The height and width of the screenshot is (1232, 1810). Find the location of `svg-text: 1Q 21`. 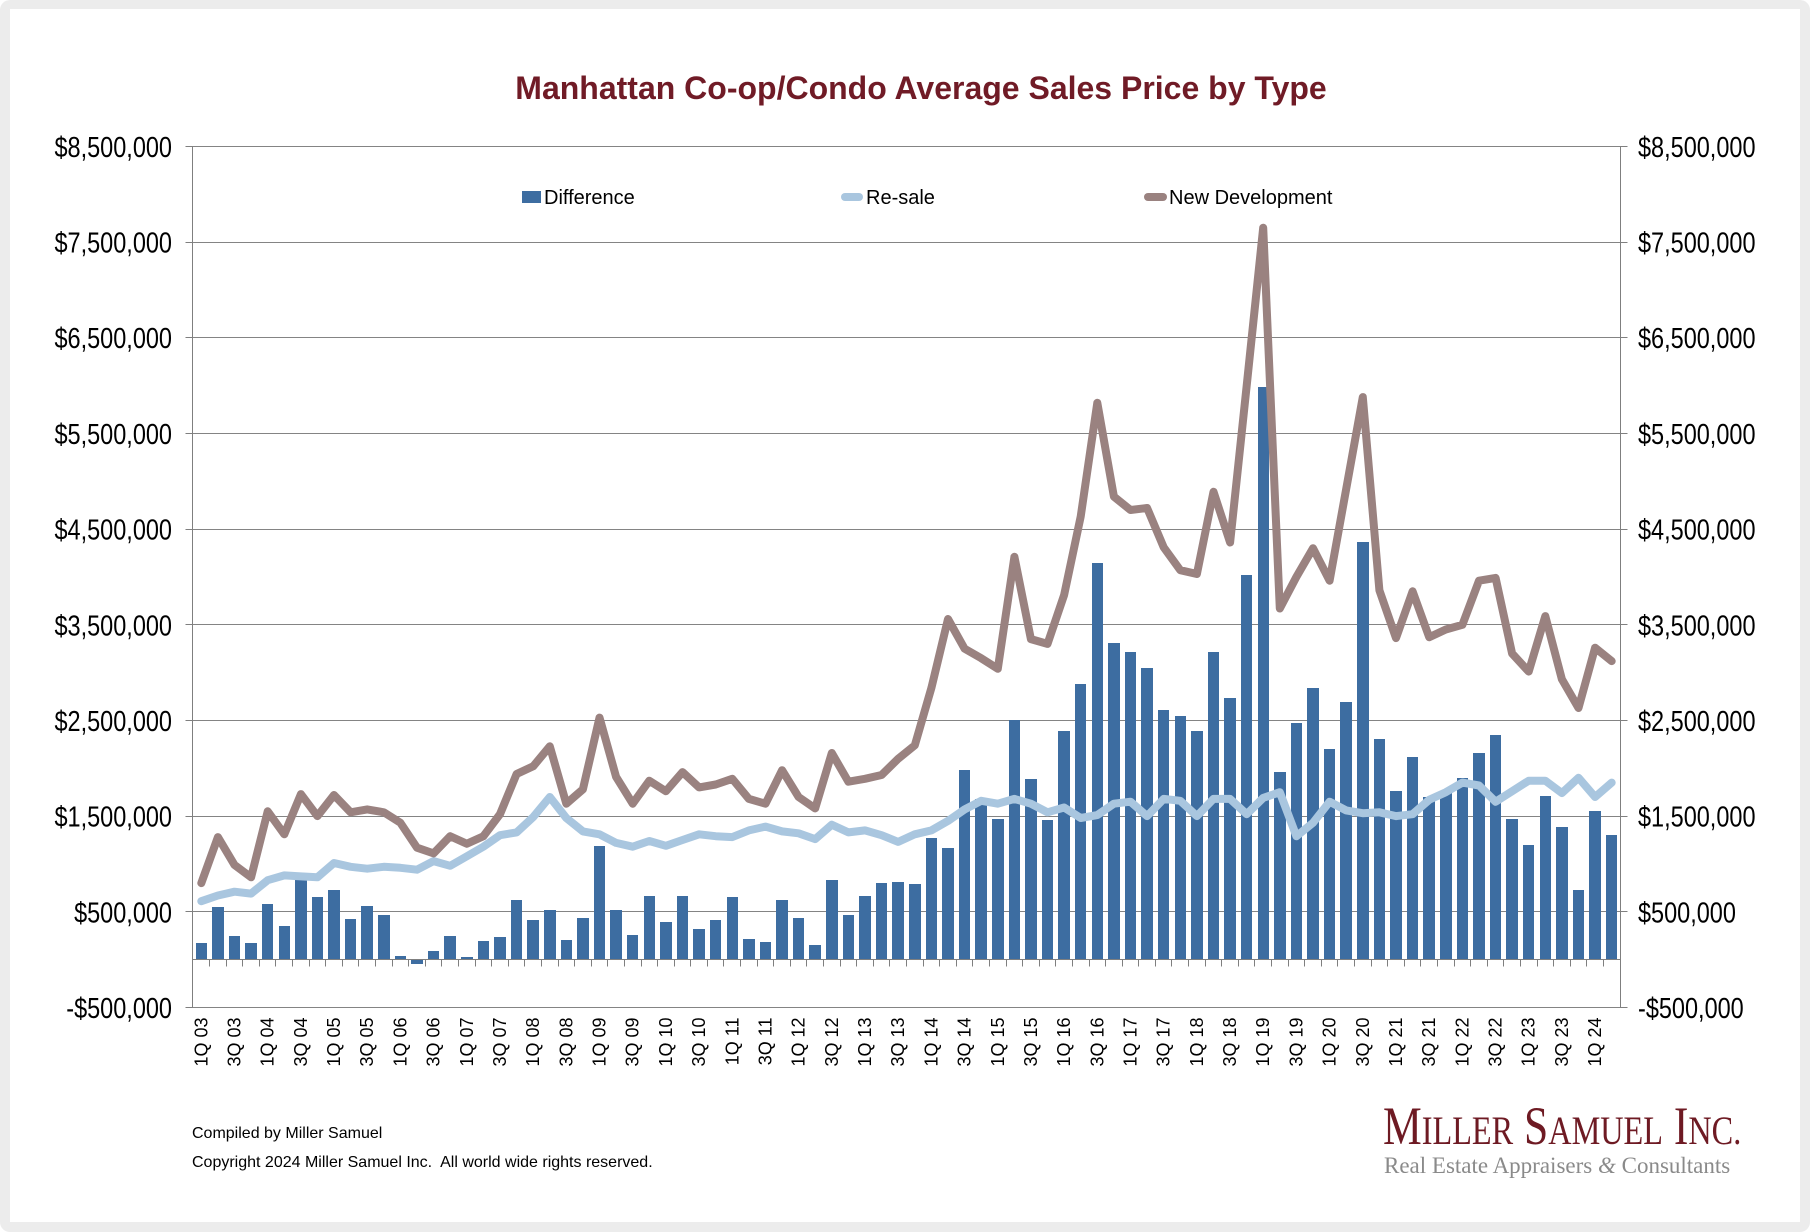

svg-text: 1Q 21 is located at coordinates (1396, 1042).